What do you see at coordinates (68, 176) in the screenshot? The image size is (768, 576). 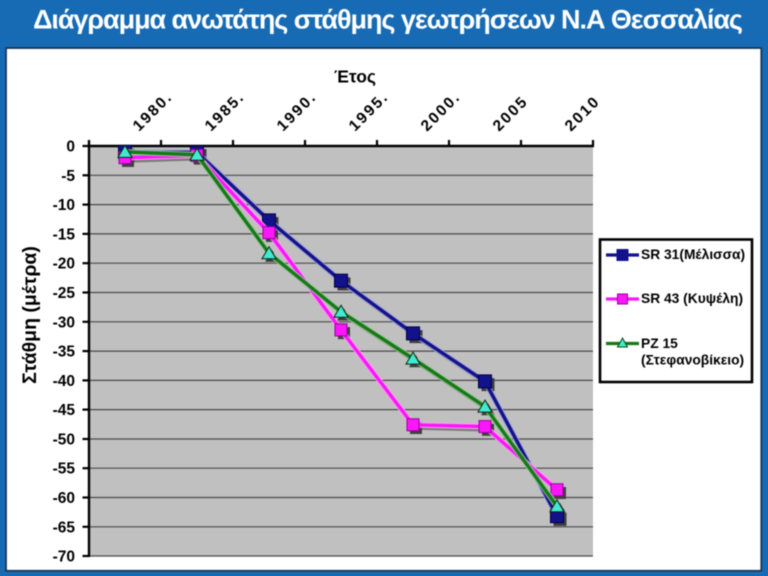 I see `svg-text: -5` at bounding box center [68, 176].